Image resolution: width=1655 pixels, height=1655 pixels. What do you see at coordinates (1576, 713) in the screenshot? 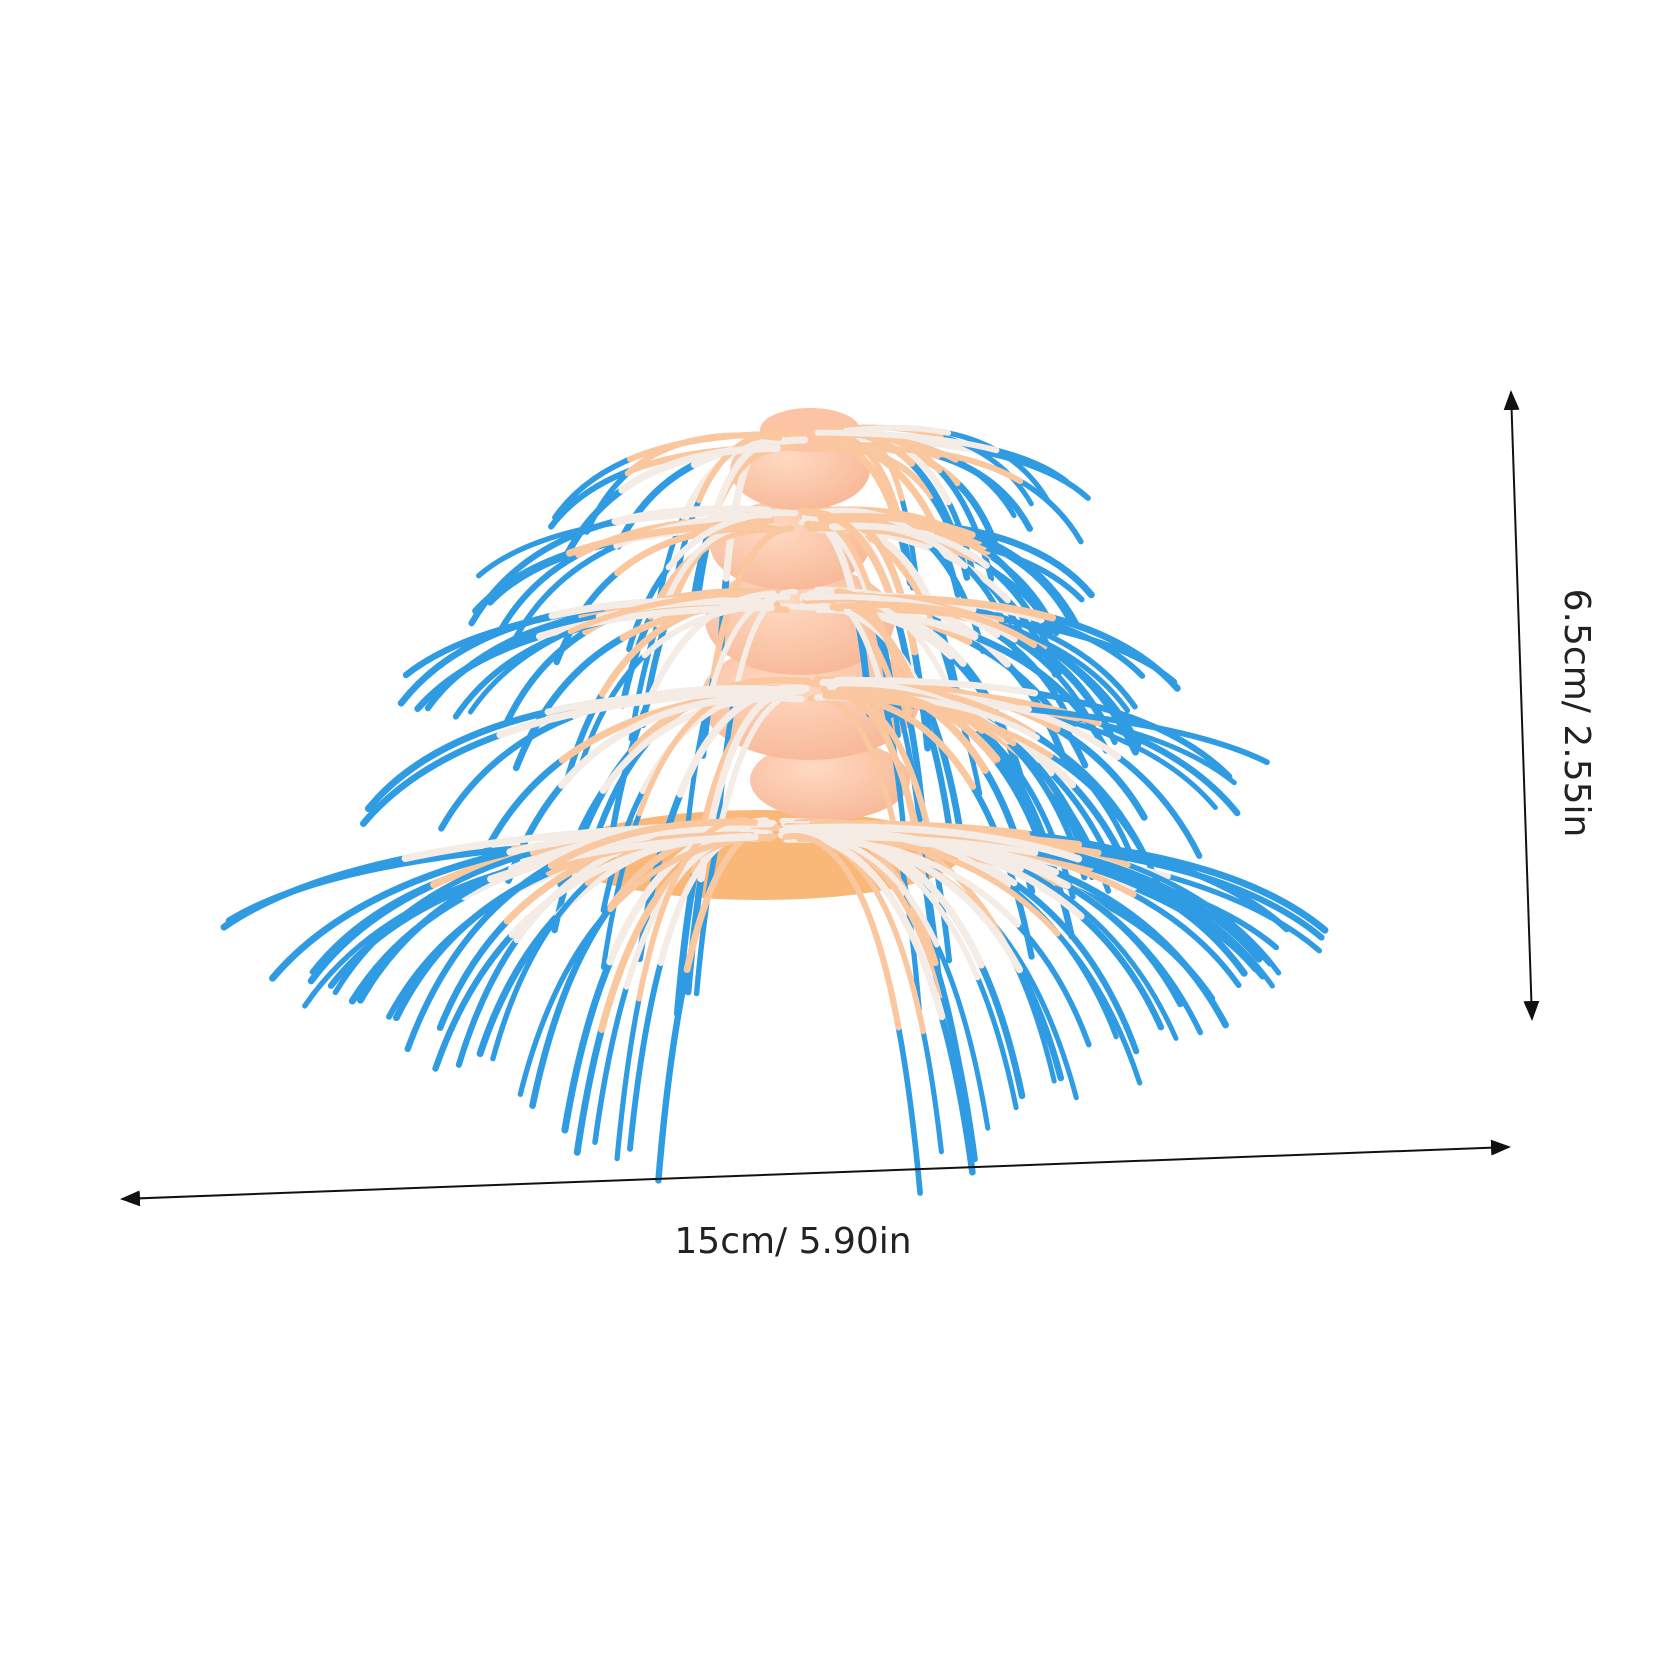
I see `height-label: 6.5cm/ 2.55in` at bounding box center [1576, 713].